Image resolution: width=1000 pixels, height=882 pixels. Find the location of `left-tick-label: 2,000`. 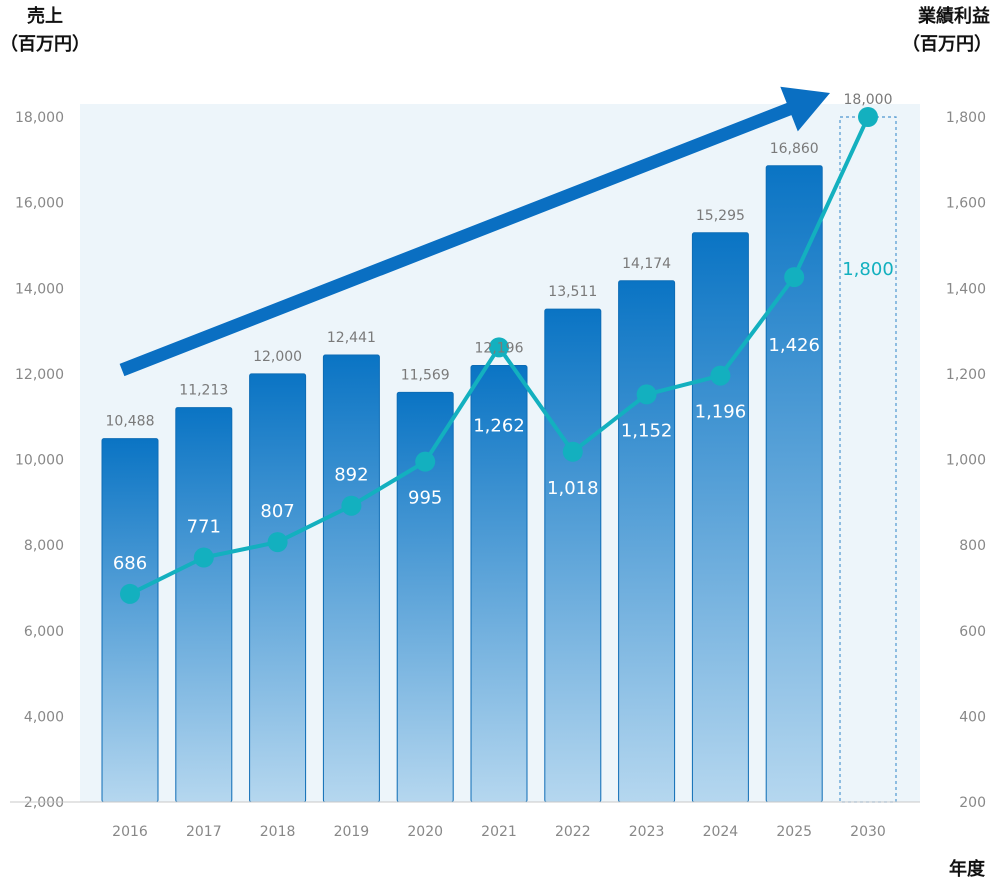

left-tick-label: 2,000 is located at coordinates (44, 803).